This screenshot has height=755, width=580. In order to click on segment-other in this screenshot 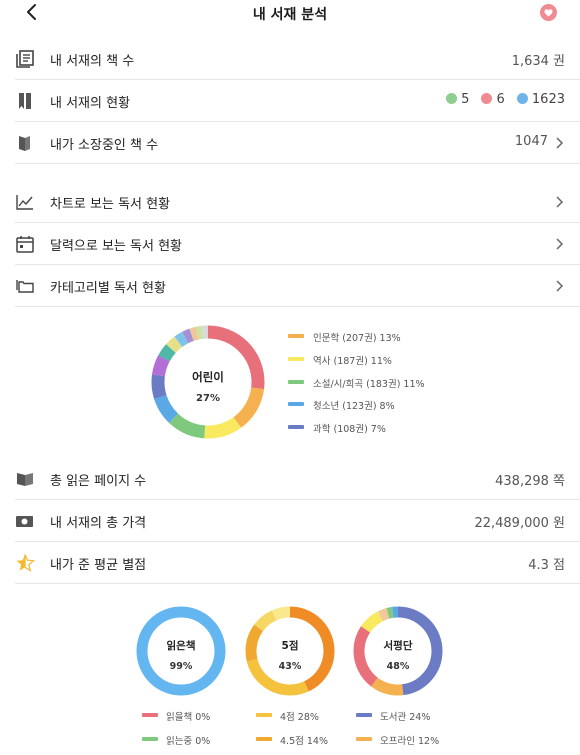, I will do `click(290, 651)`.